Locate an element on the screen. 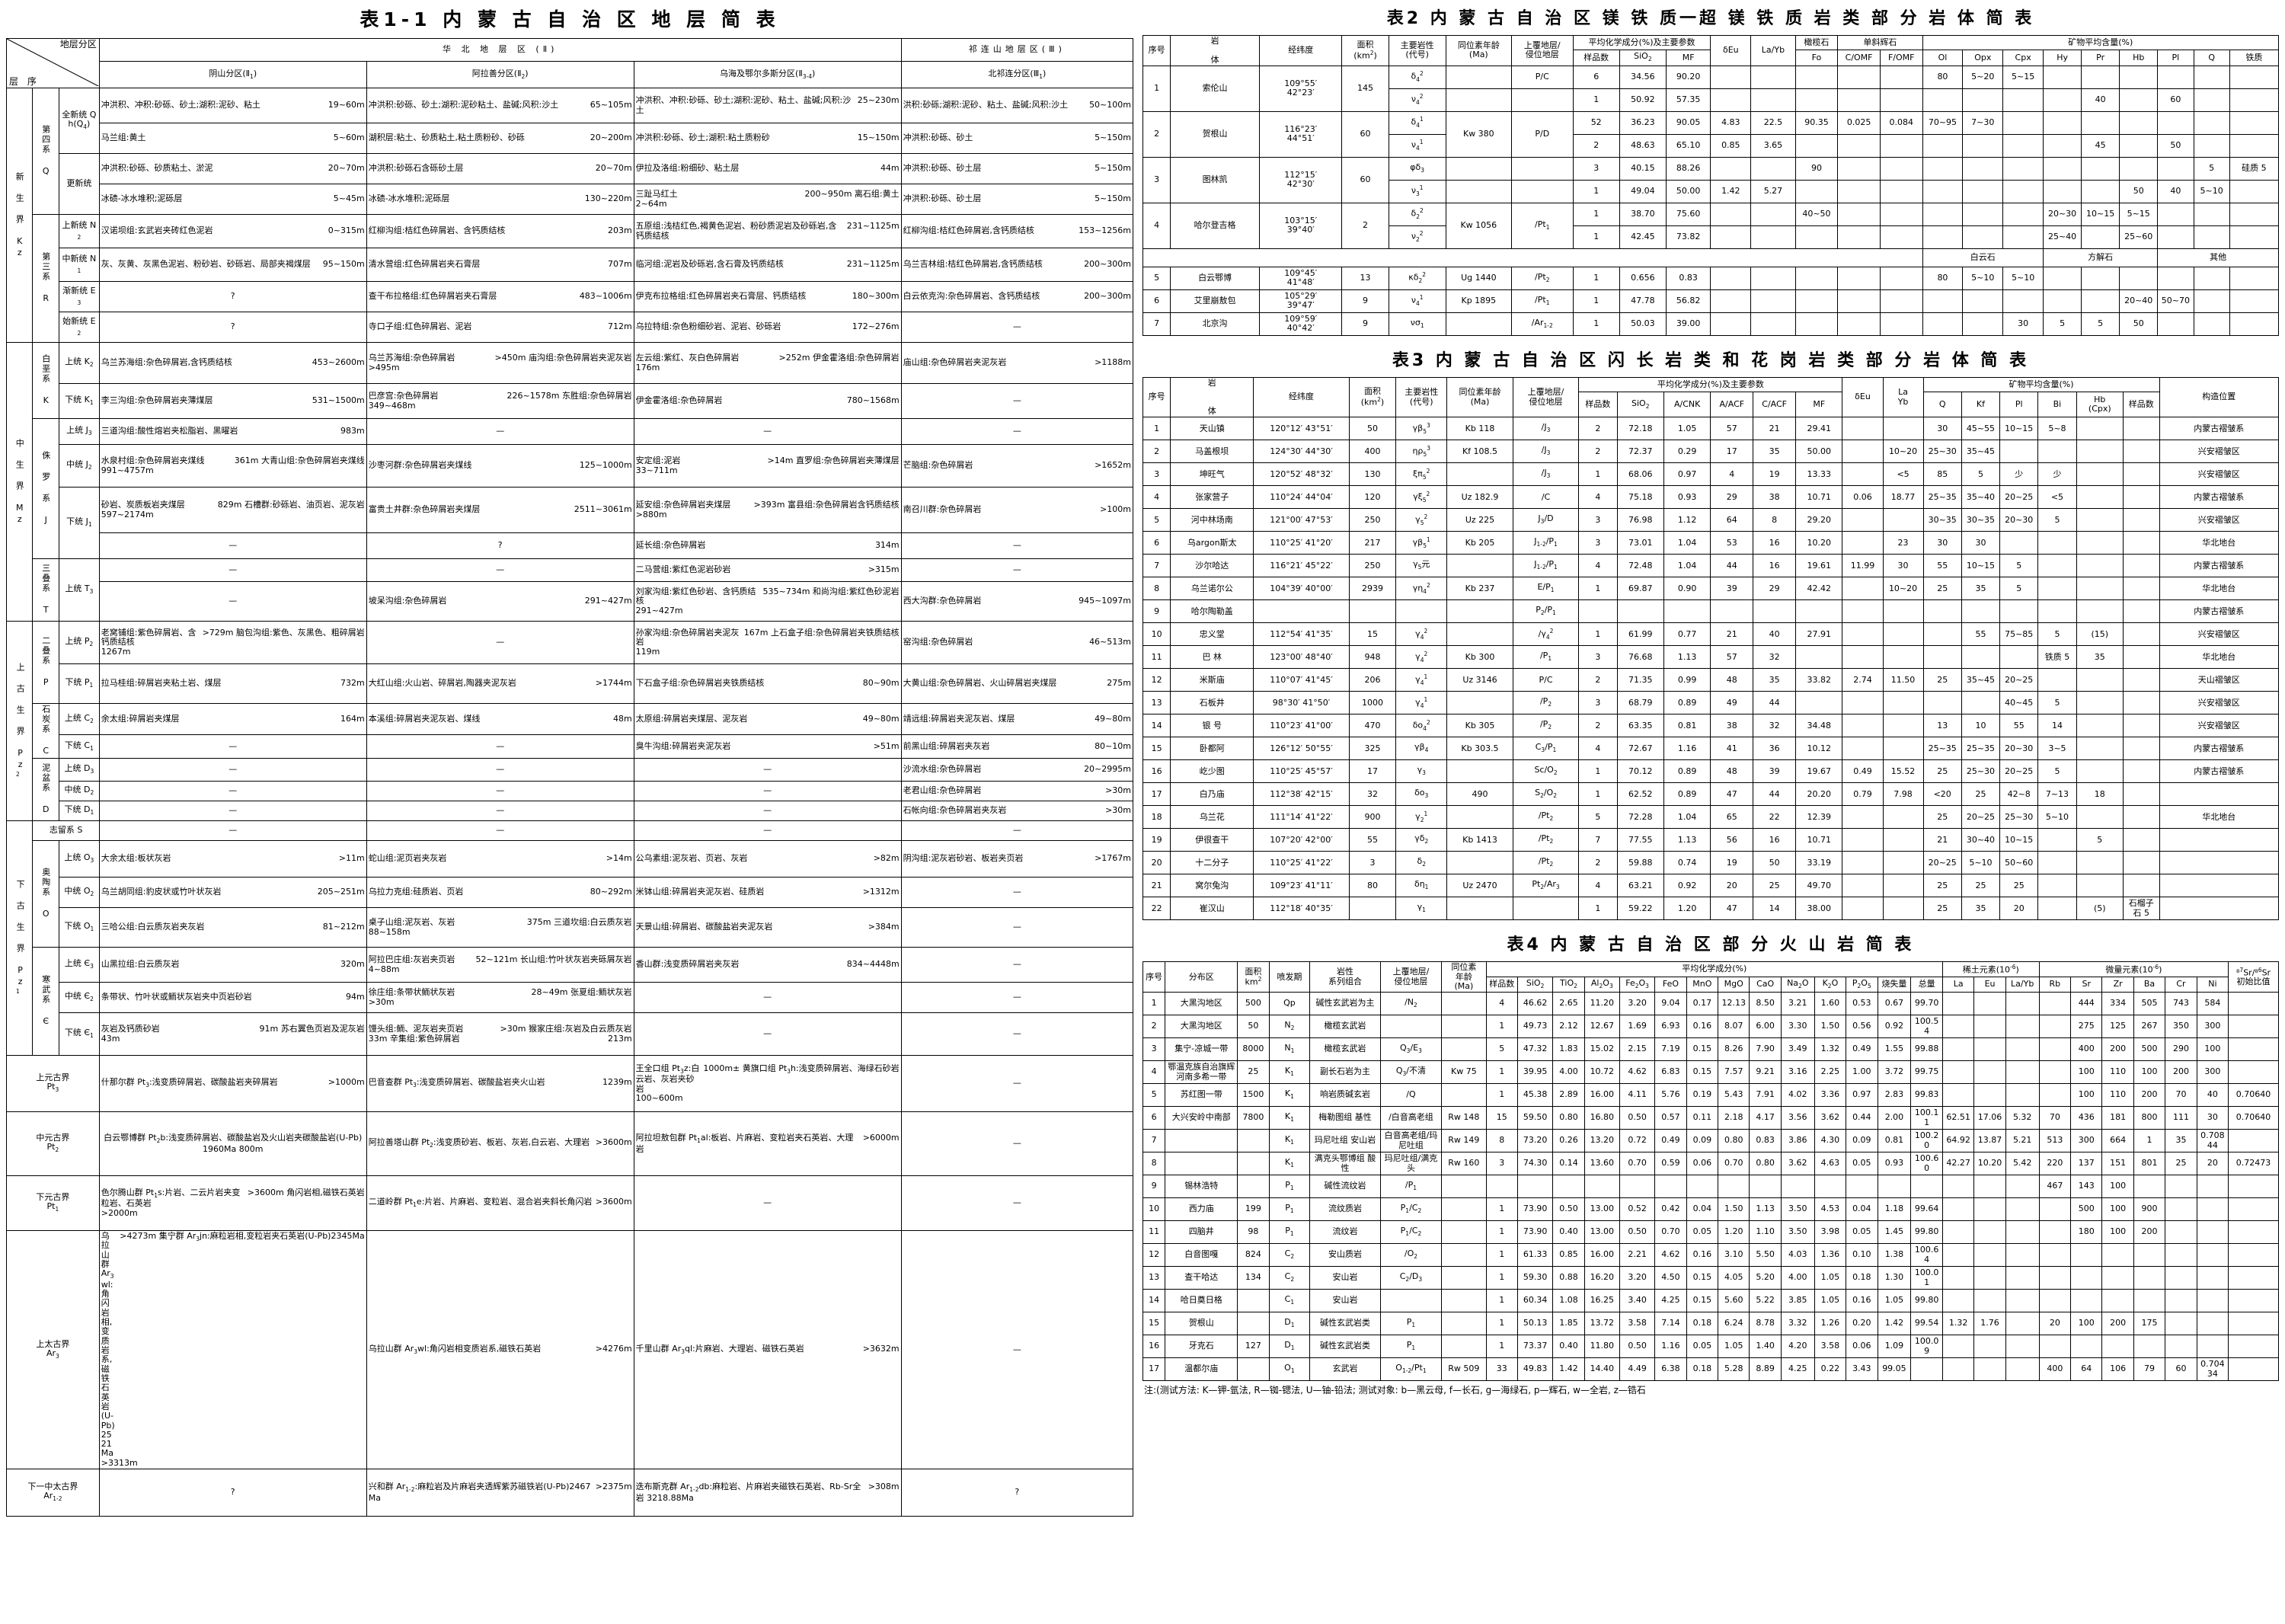  table4-area-km2 is located at coordinates (1253, 1370).